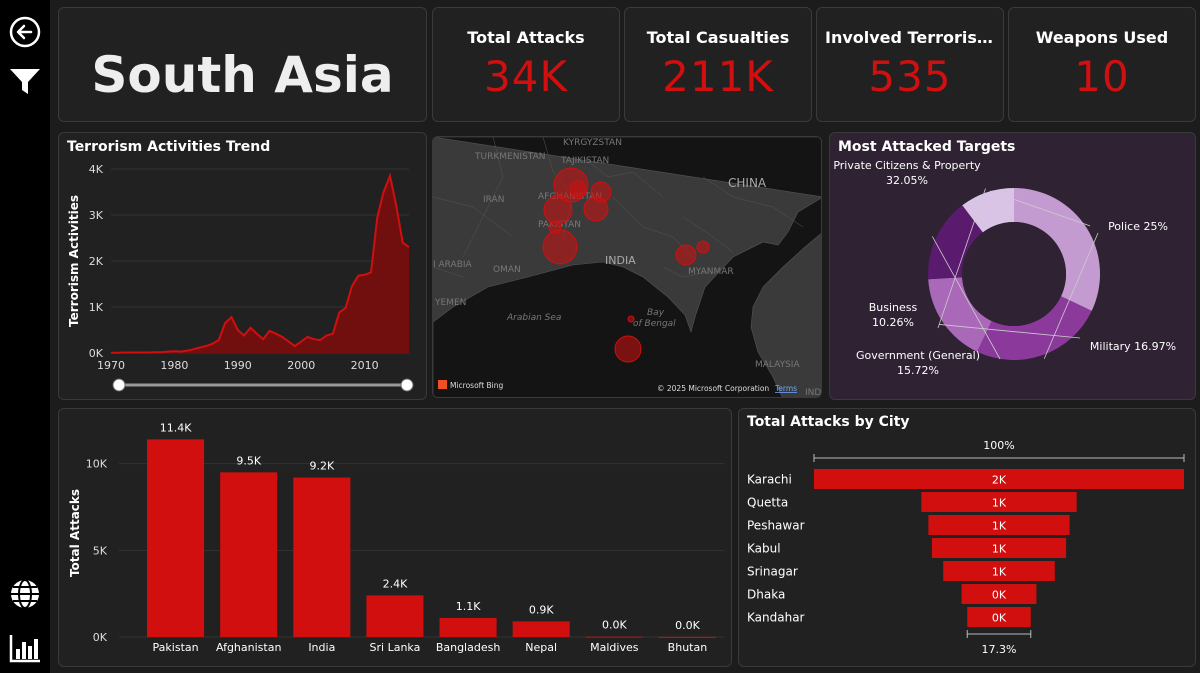 The image size is (1200, 673). What do you see at coordinates (918, 370) in the screenshot?
I see `donut-label: 15.72%` at bounding box center [918, 370].